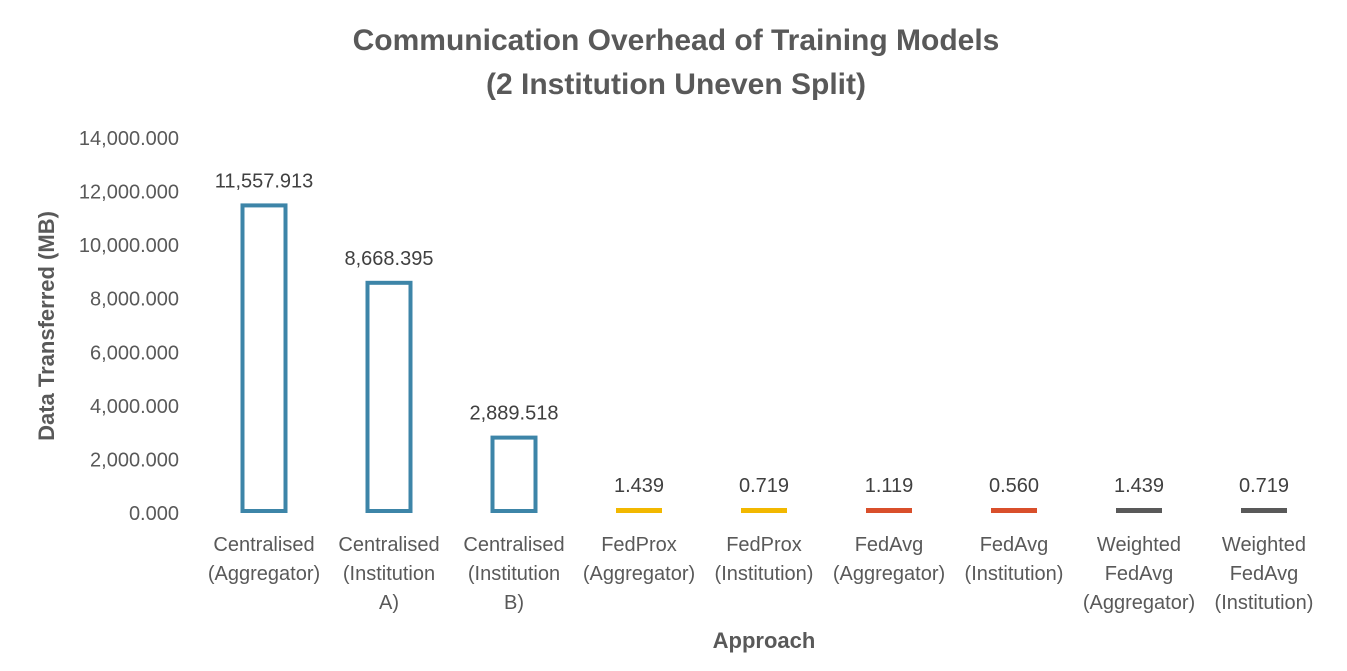  I want to click on y-tick-label: 6,000.000, so click(134, 353).